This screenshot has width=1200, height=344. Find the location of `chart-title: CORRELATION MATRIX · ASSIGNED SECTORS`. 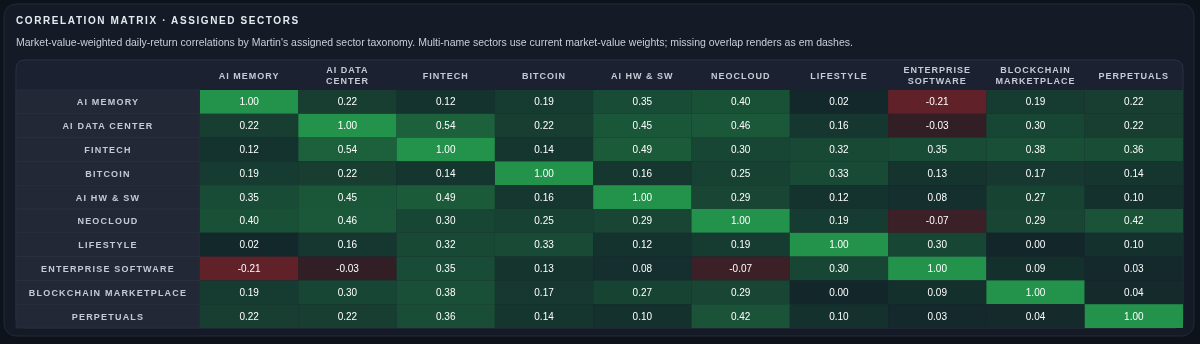

chart-title: CORRELATION MATRIX · ASSIGNED SECTORS is located at coordinates (158, 20).